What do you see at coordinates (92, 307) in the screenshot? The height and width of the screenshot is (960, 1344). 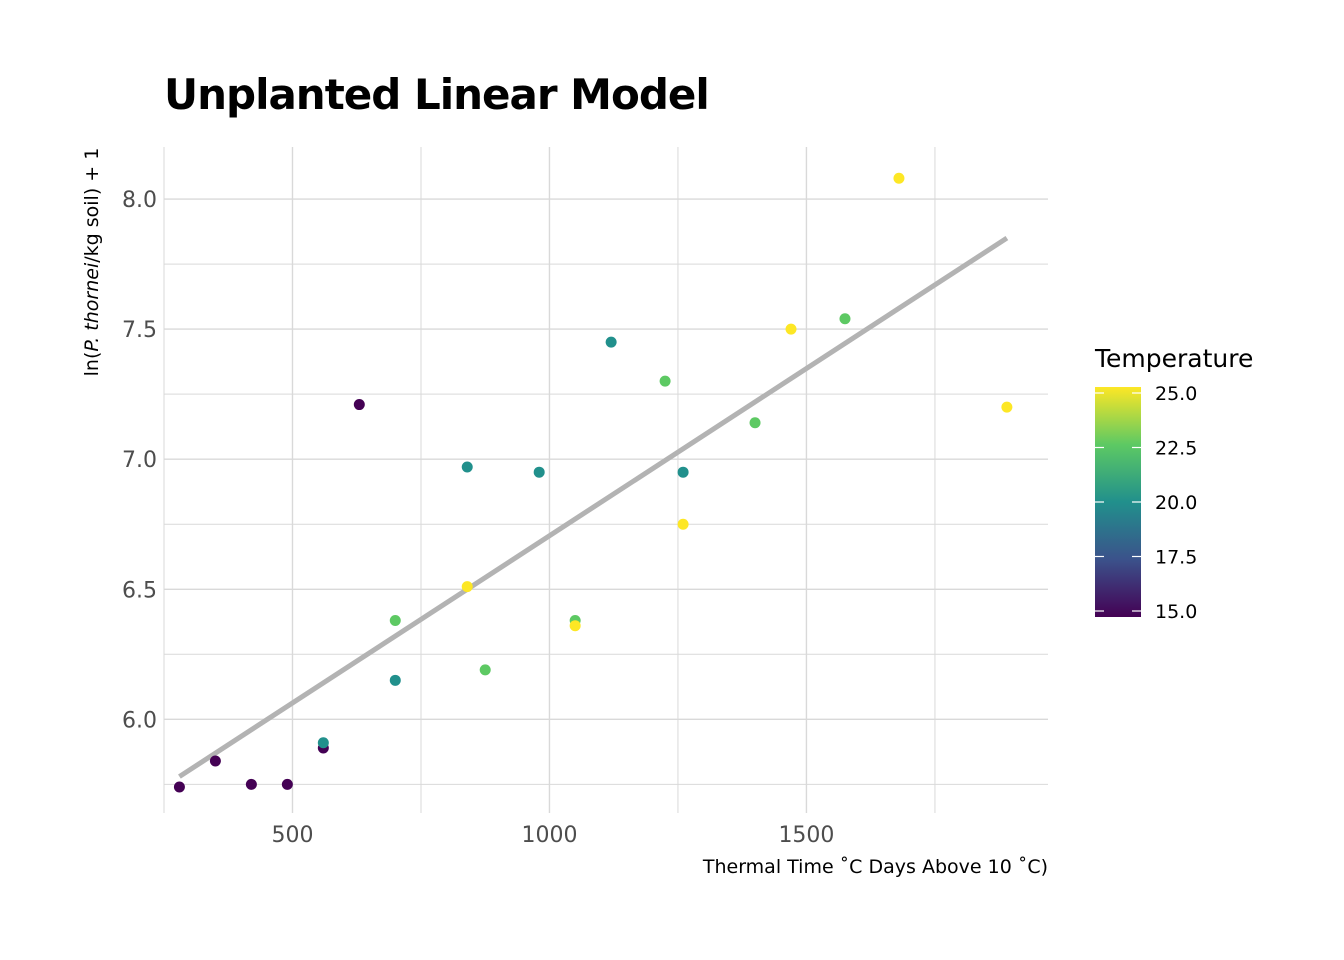 I see `y-axis-title-species: P. thornei` at bounding box center [92, 307].